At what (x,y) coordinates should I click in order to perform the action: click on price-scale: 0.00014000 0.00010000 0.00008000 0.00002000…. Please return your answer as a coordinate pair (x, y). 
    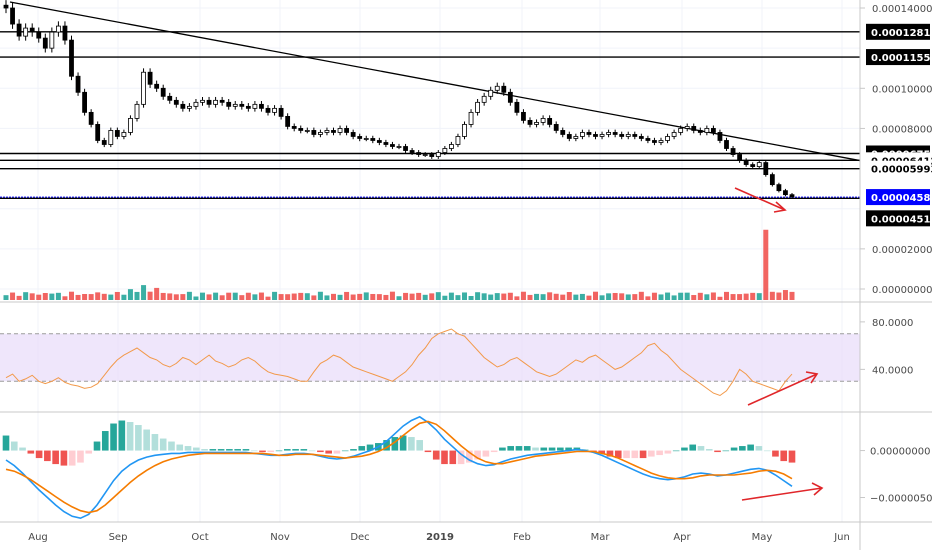
    Looking at the image, I should click on (895, 275).